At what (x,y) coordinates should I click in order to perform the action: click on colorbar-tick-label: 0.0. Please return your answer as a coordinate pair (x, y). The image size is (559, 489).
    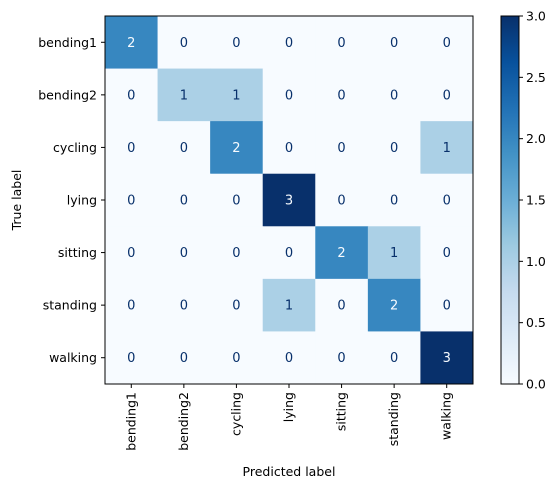
    Looking at the image, I should click on (536, 384).